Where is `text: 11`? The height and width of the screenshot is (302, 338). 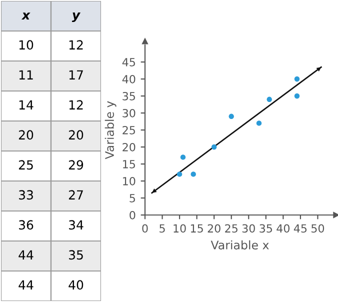
text: 11 is located at coordinates (26, 75).